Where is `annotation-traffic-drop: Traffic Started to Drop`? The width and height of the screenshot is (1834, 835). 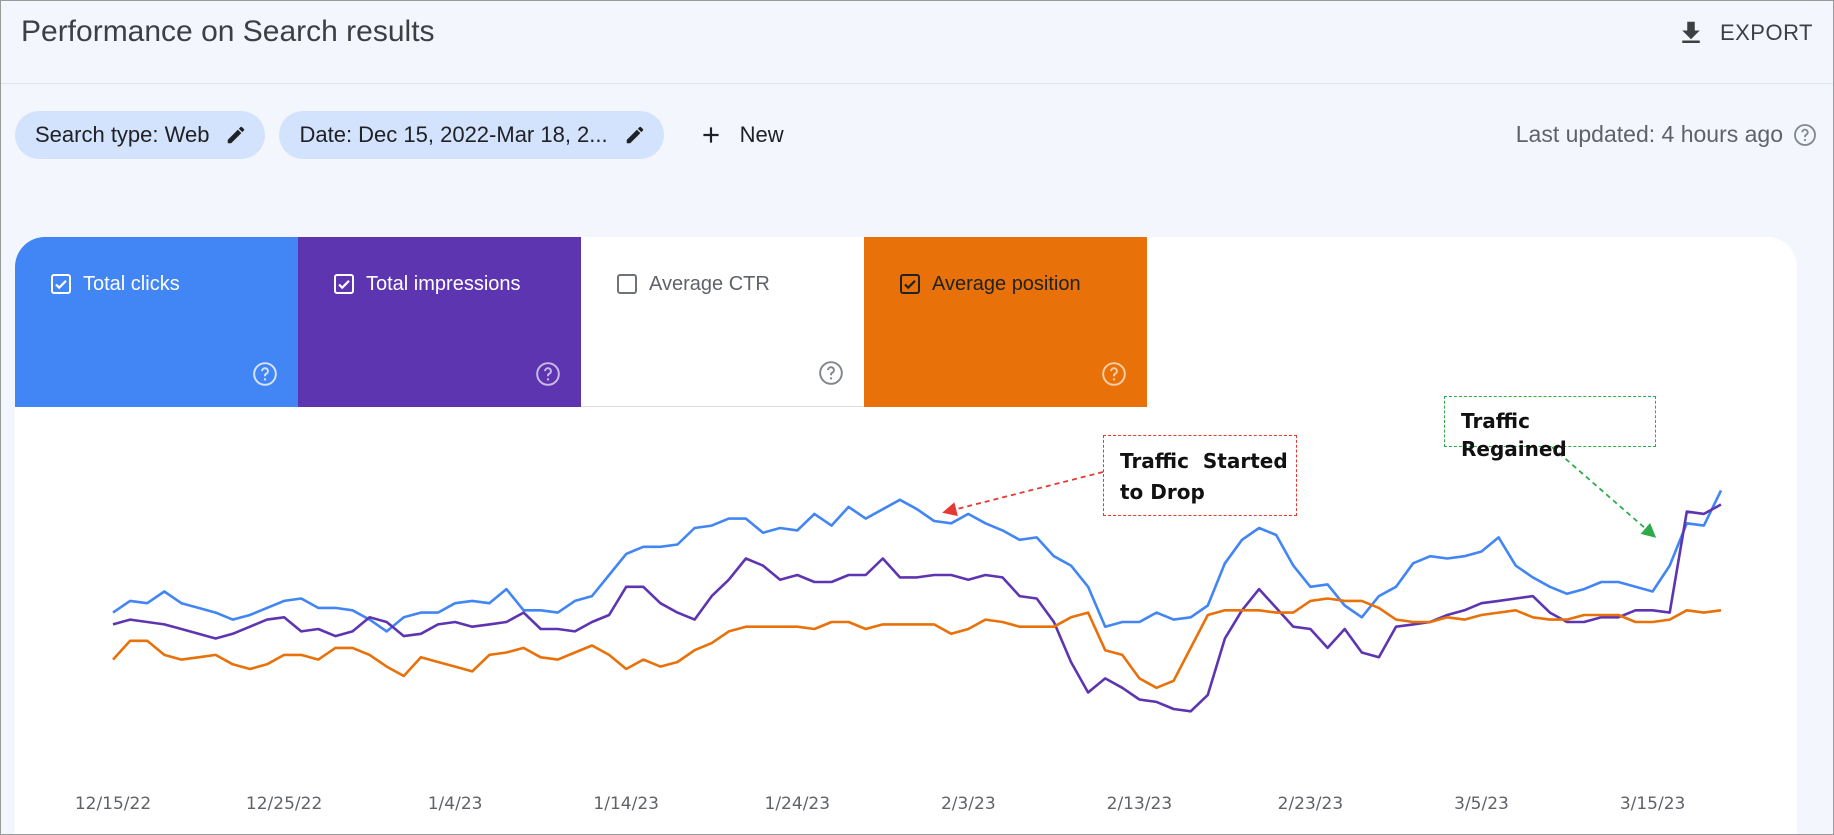
annotation-traffic-drop: Traffic Started to Drop is located at coordinates (1200, 475).